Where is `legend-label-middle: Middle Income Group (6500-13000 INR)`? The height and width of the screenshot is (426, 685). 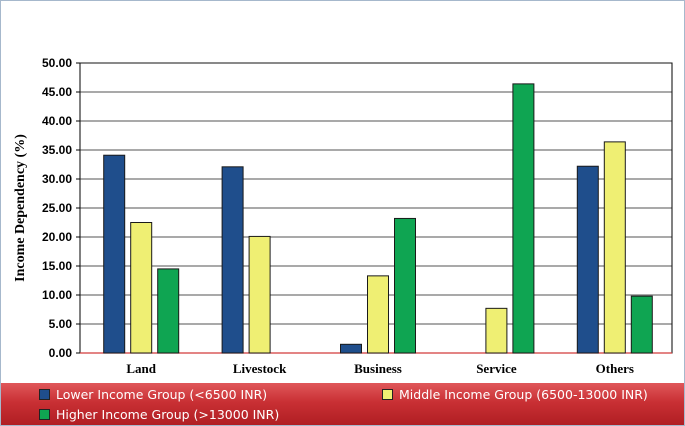
legend-label-middle: Middle Income Group (6500-13000 INR) is located at coordinates (523, 394).